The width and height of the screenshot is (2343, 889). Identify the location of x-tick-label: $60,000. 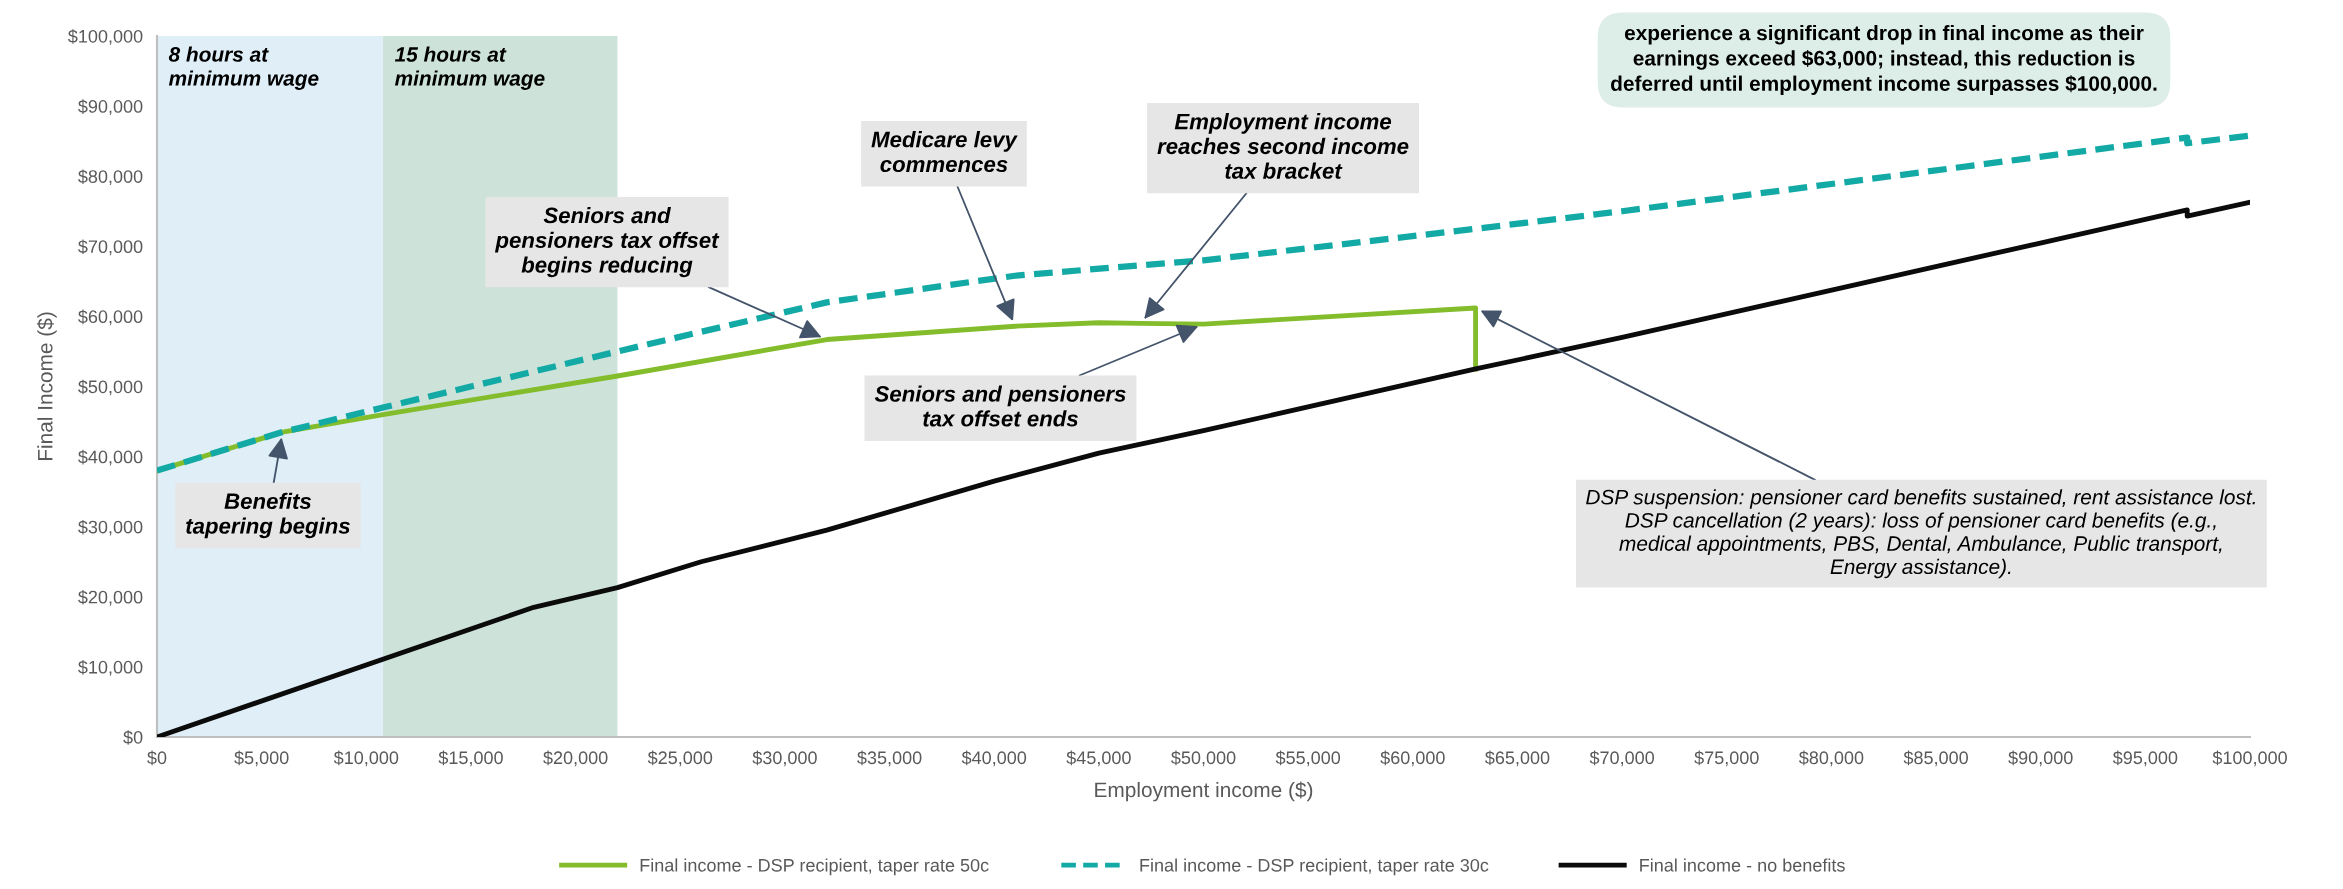
(1412, 758).